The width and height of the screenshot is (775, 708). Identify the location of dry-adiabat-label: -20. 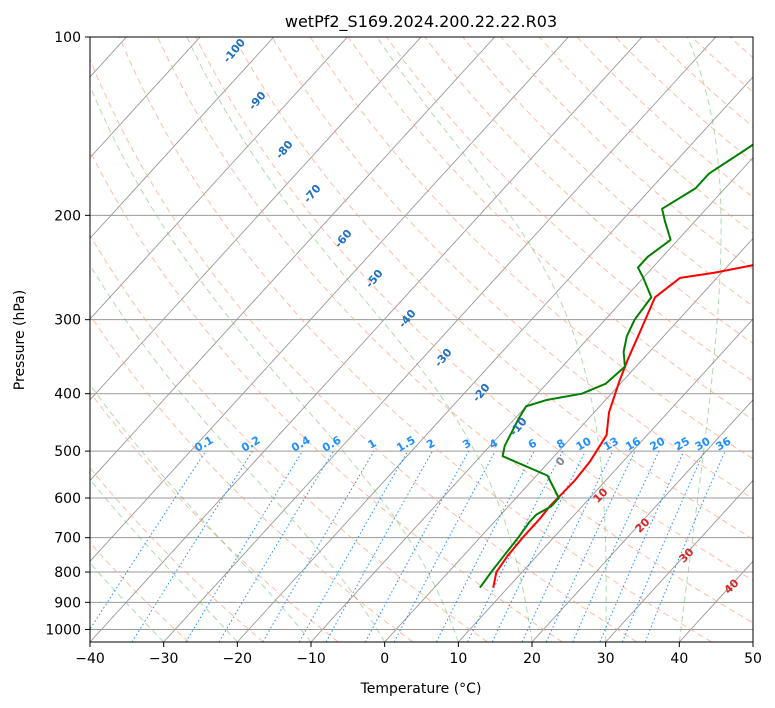
(481, 393).